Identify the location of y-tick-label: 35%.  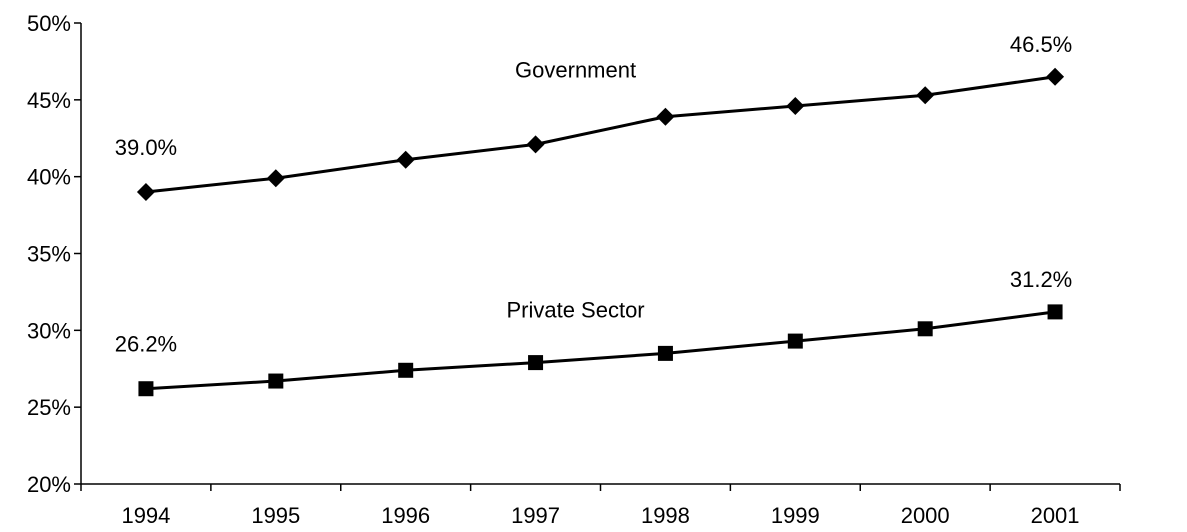
(49, 254).